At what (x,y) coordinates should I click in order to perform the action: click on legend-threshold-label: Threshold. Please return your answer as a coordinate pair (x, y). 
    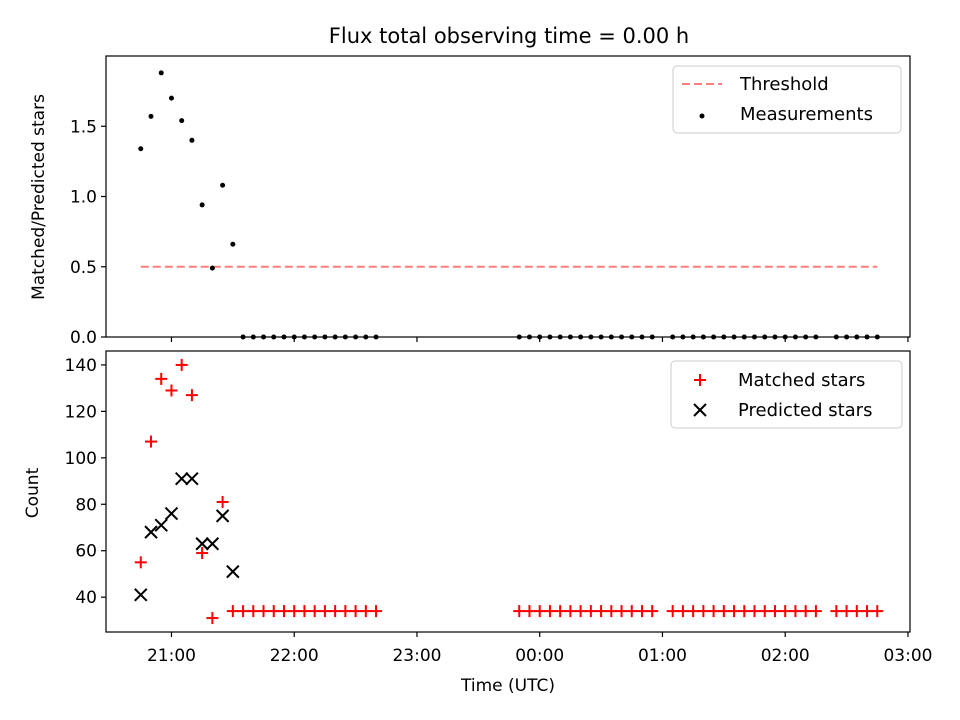
    Looking at the image, I should click on (784, 84).